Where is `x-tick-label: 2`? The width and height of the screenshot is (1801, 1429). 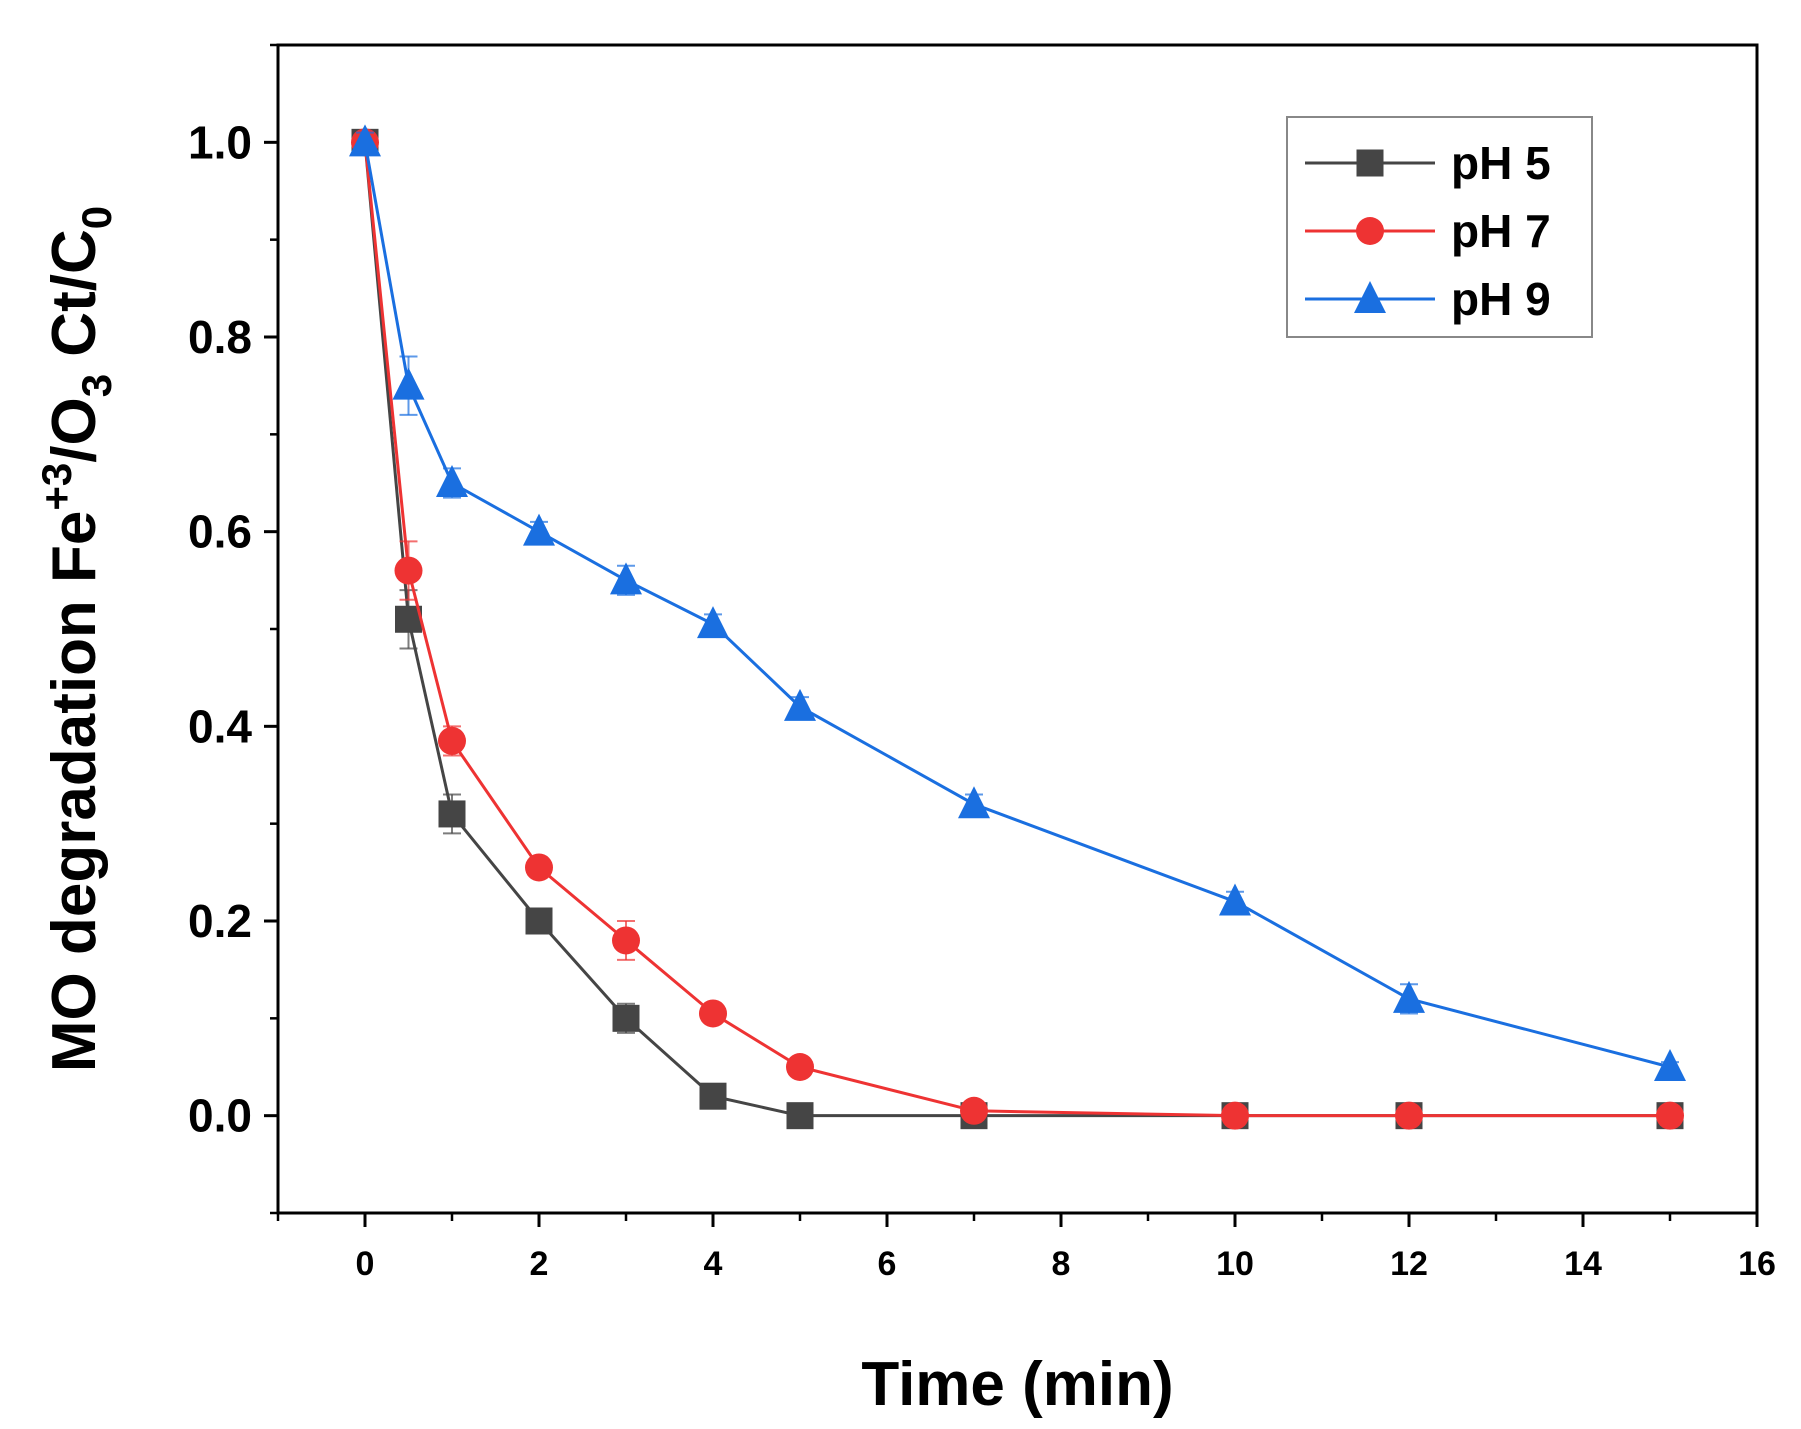
x-tick-label: 2 is located at coordinates (539, 1264).